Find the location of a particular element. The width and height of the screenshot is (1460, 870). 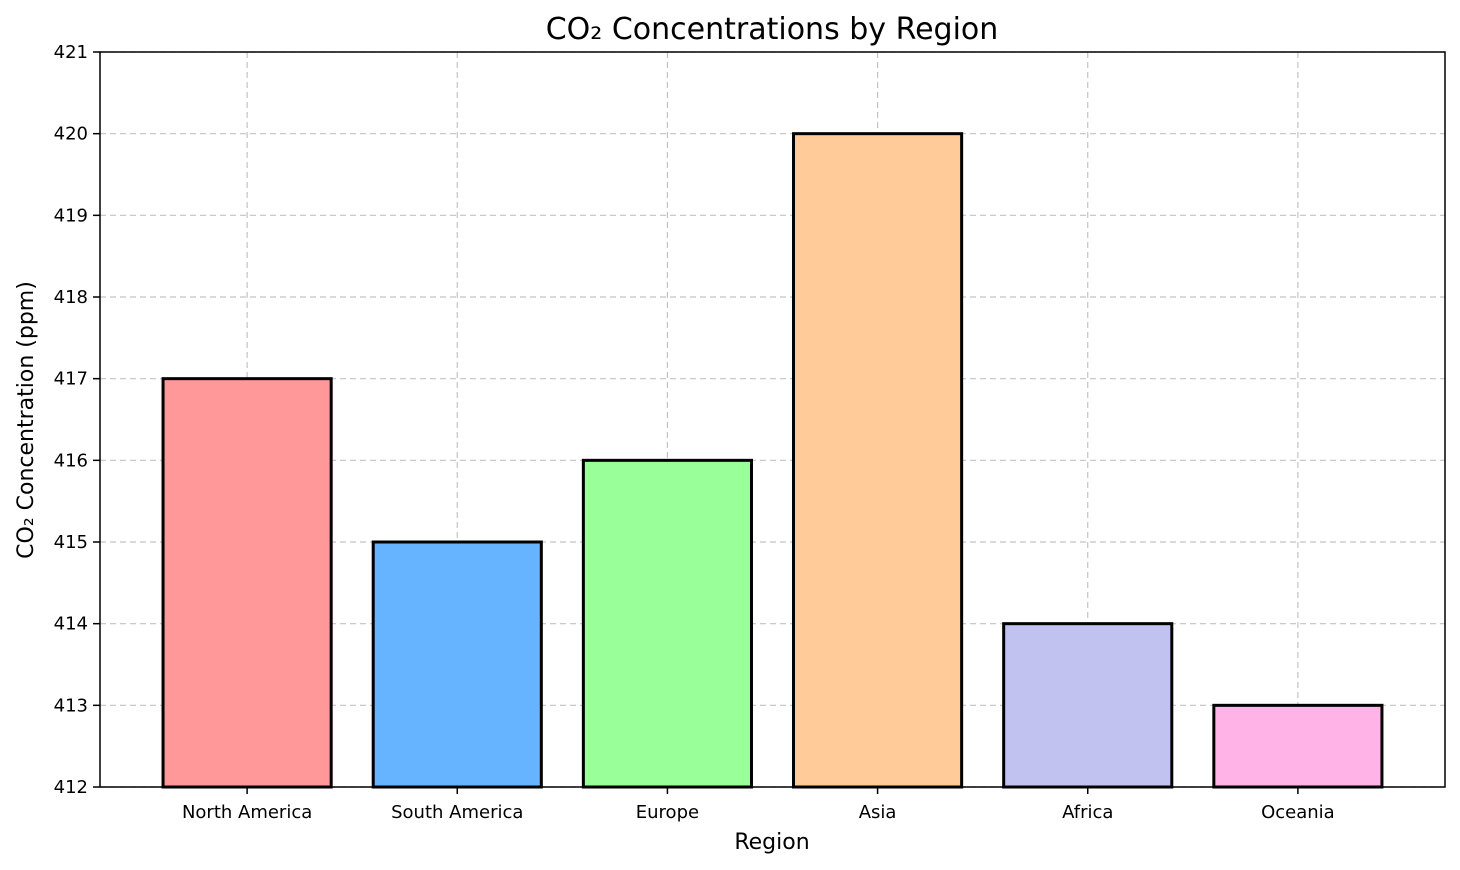

chart-title: CO₂ Concentrations by Region is located at coordinates (772, 29).